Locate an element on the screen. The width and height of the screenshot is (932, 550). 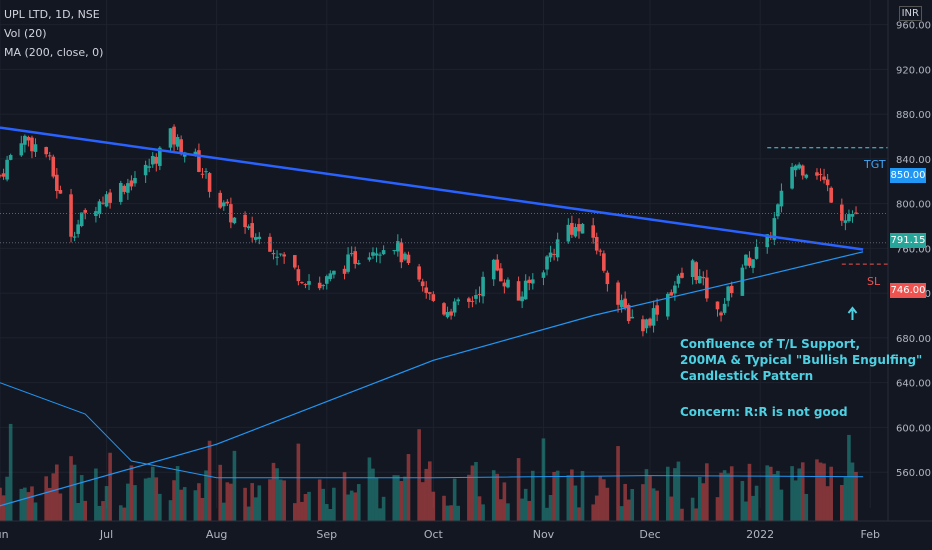
x-tick-label: Jun is located at coordinates (4, 534).